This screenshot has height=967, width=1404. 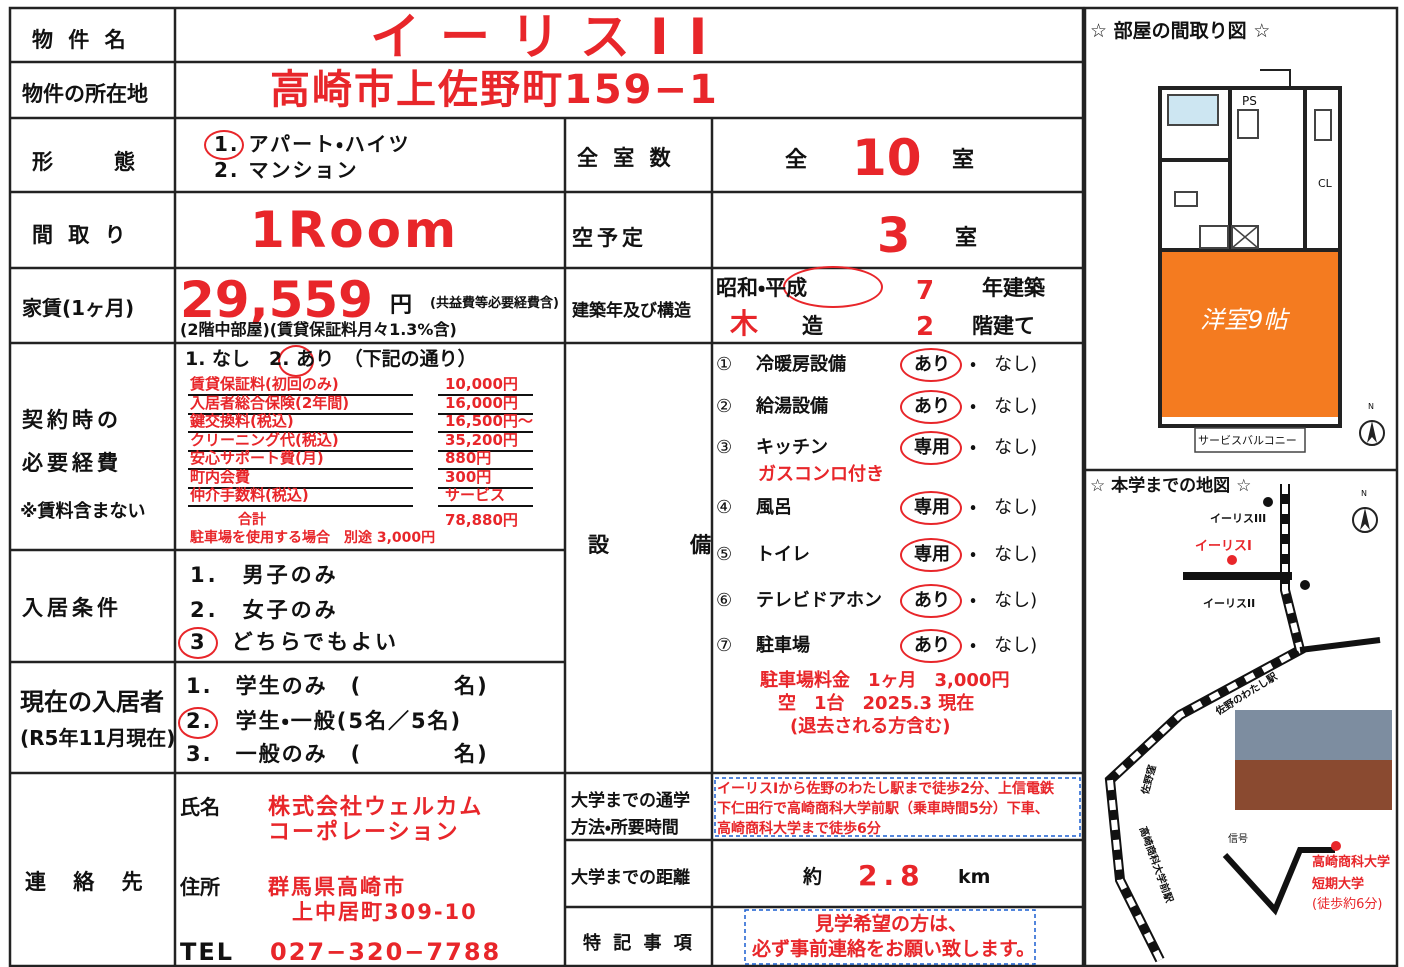 What do you see at coordinates (1364, 493) in the screenshot?
I see `north: N` at bounding box center [1364, 493].